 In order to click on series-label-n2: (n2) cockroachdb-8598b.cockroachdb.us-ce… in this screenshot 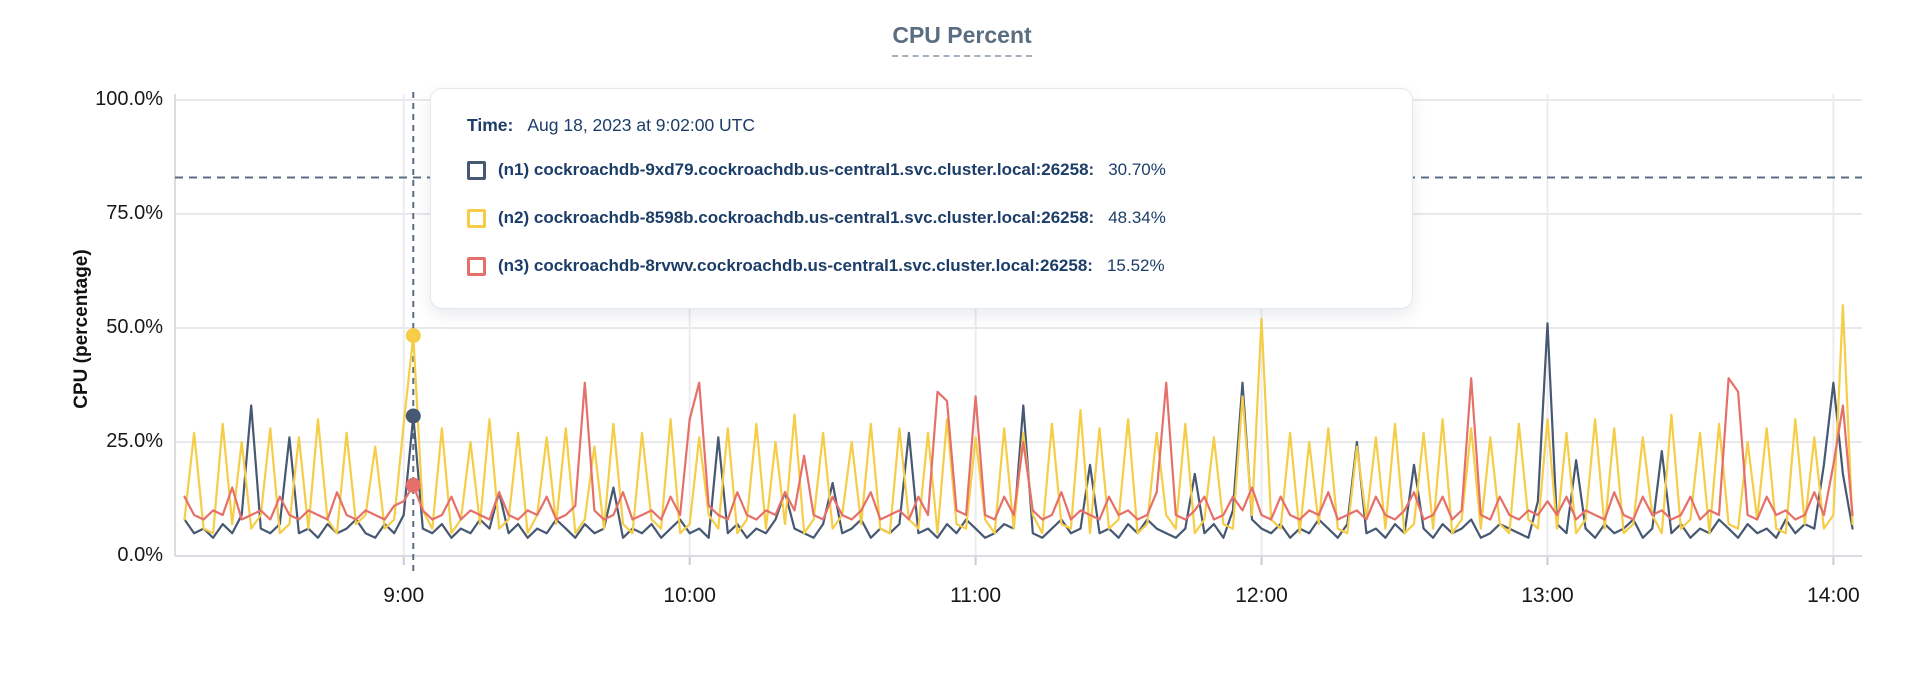, I will do `click(796, 217)`.